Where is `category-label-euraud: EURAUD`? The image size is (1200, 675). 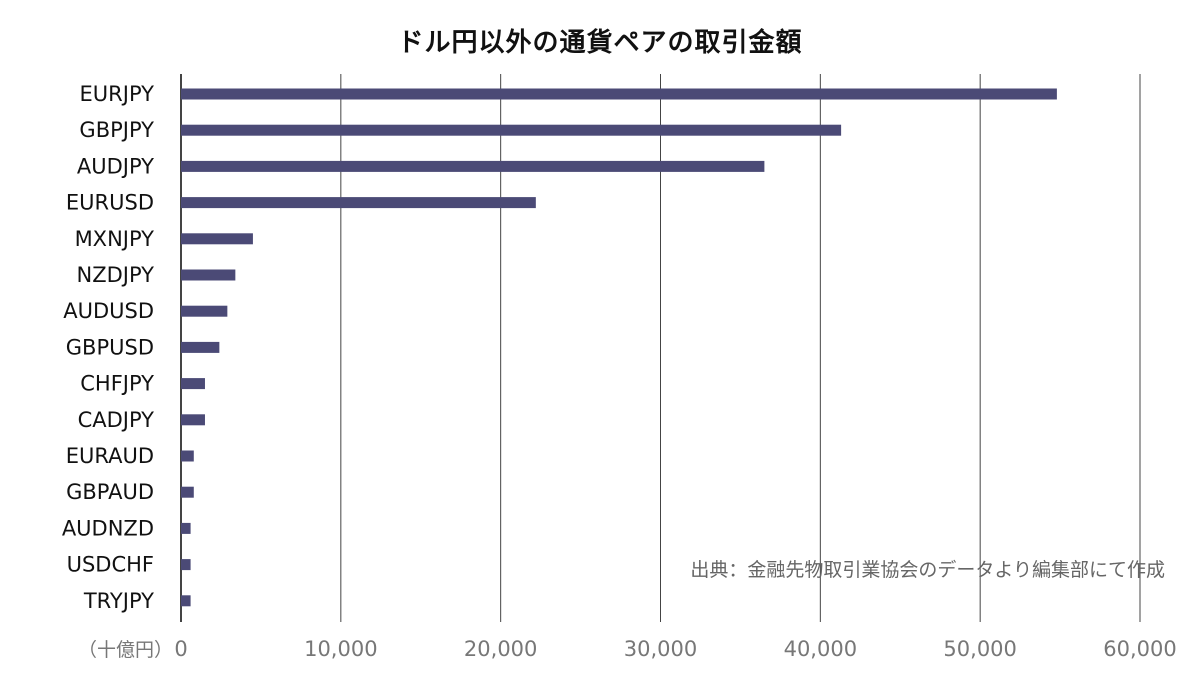 category-label-euraud: EURAUD is located at coordinates (110, 456).